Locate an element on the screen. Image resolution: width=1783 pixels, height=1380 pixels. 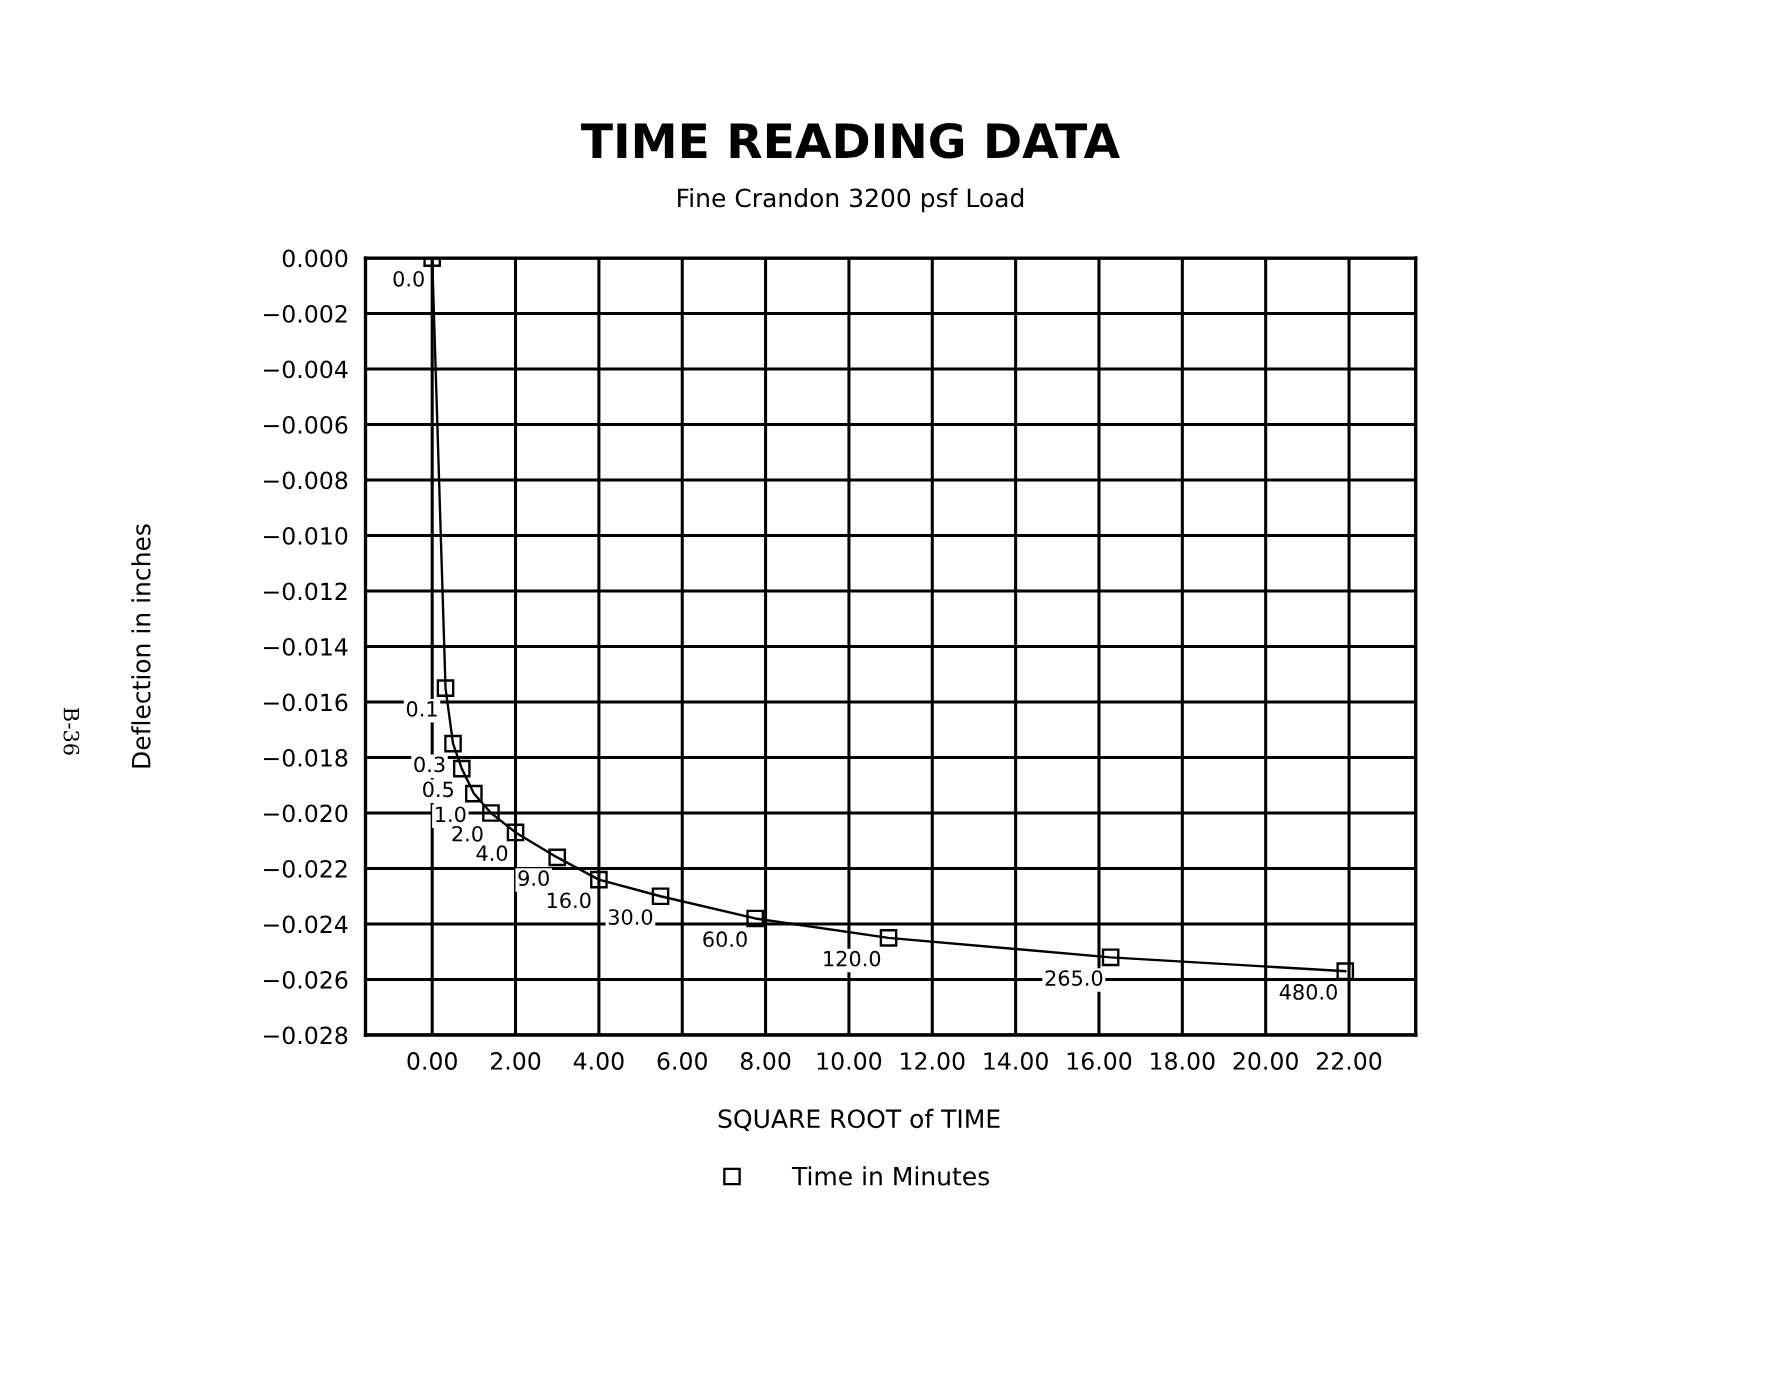
annotation: 2.0 is located at coordinates (467, 833).